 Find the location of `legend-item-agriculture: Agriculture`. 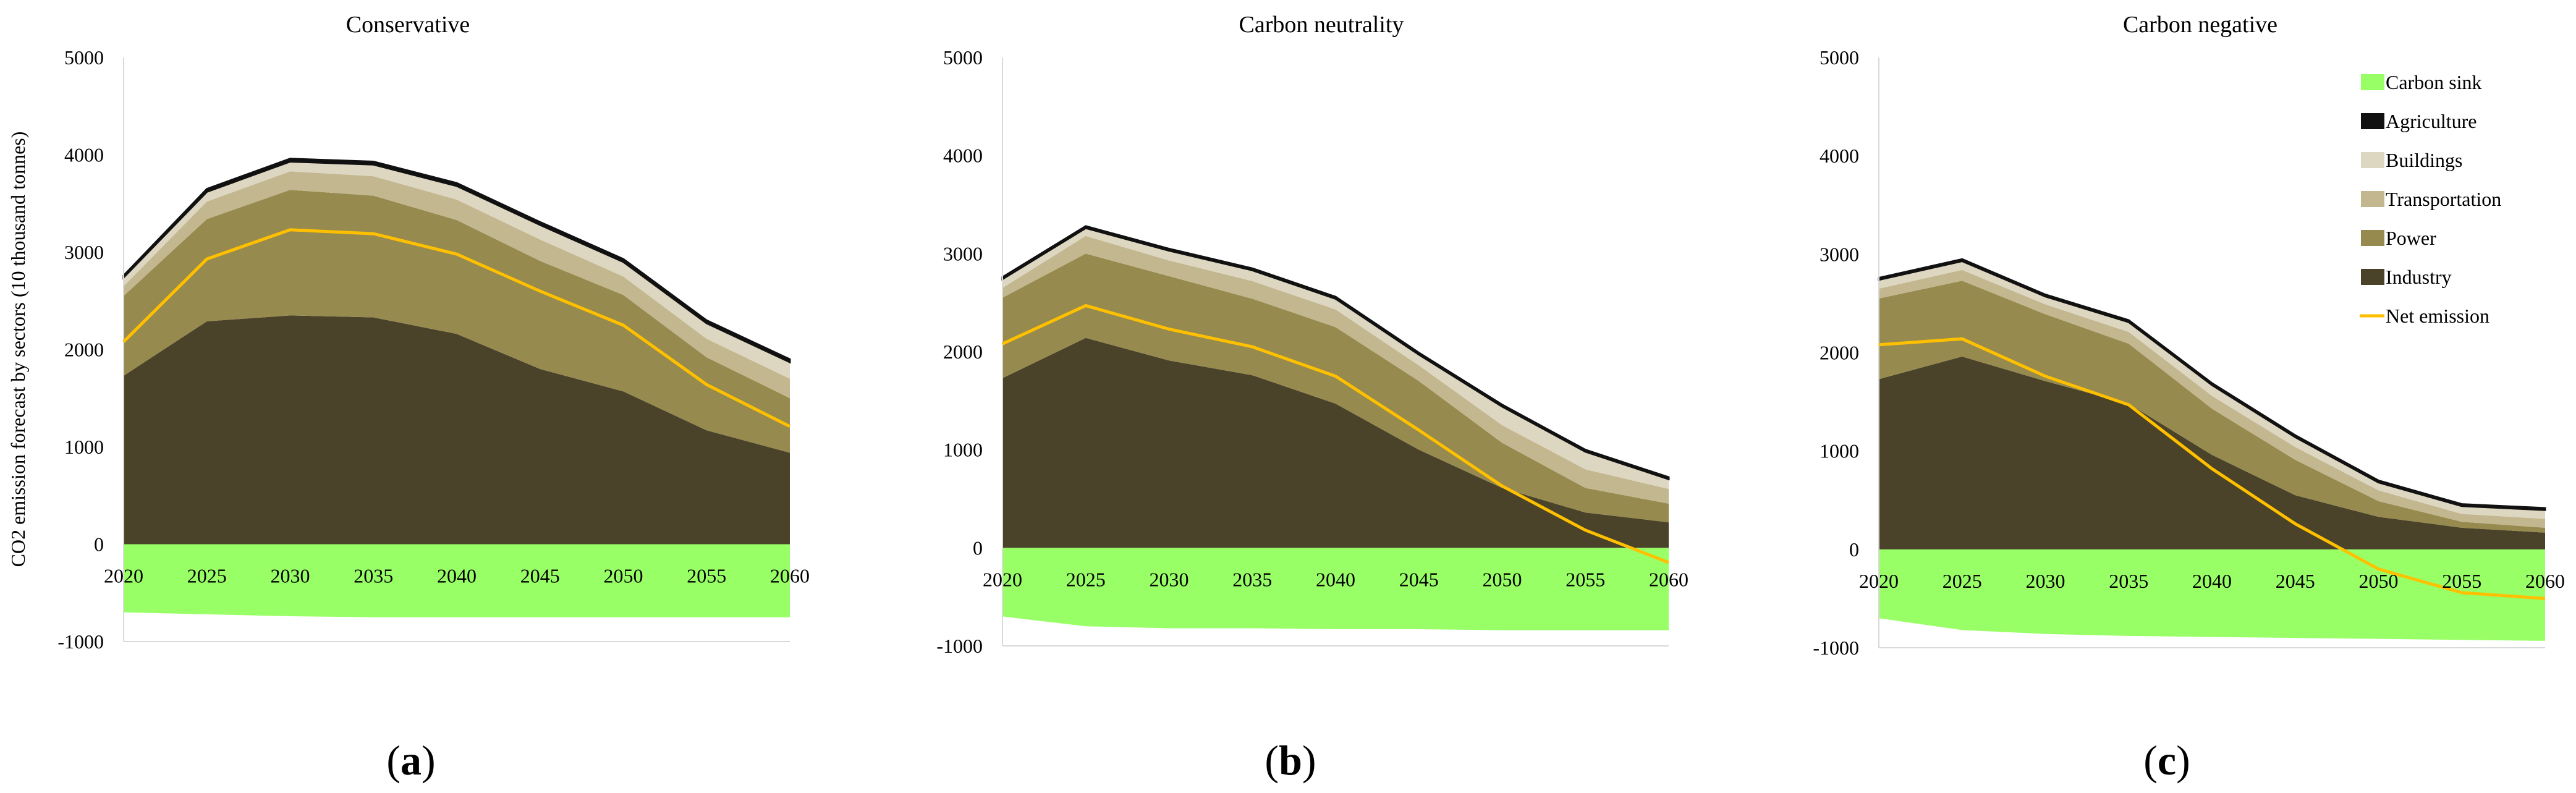

legend-item-agriculture: Agriculture is located at coordinates (2419, 121).